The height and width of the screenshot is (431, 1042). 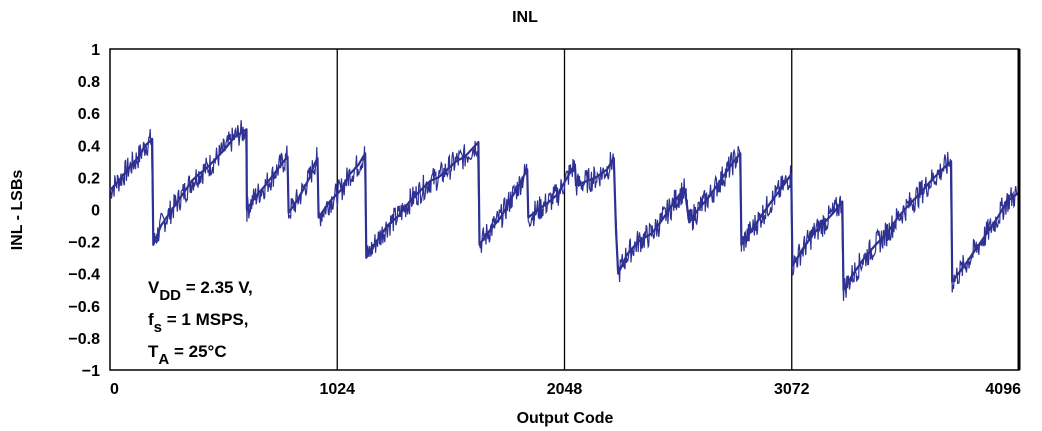 What do you see at coordinates (89, 82) in the screenshot?
I see `y-tick-label: 0.8` at bounding box center [89, 82].